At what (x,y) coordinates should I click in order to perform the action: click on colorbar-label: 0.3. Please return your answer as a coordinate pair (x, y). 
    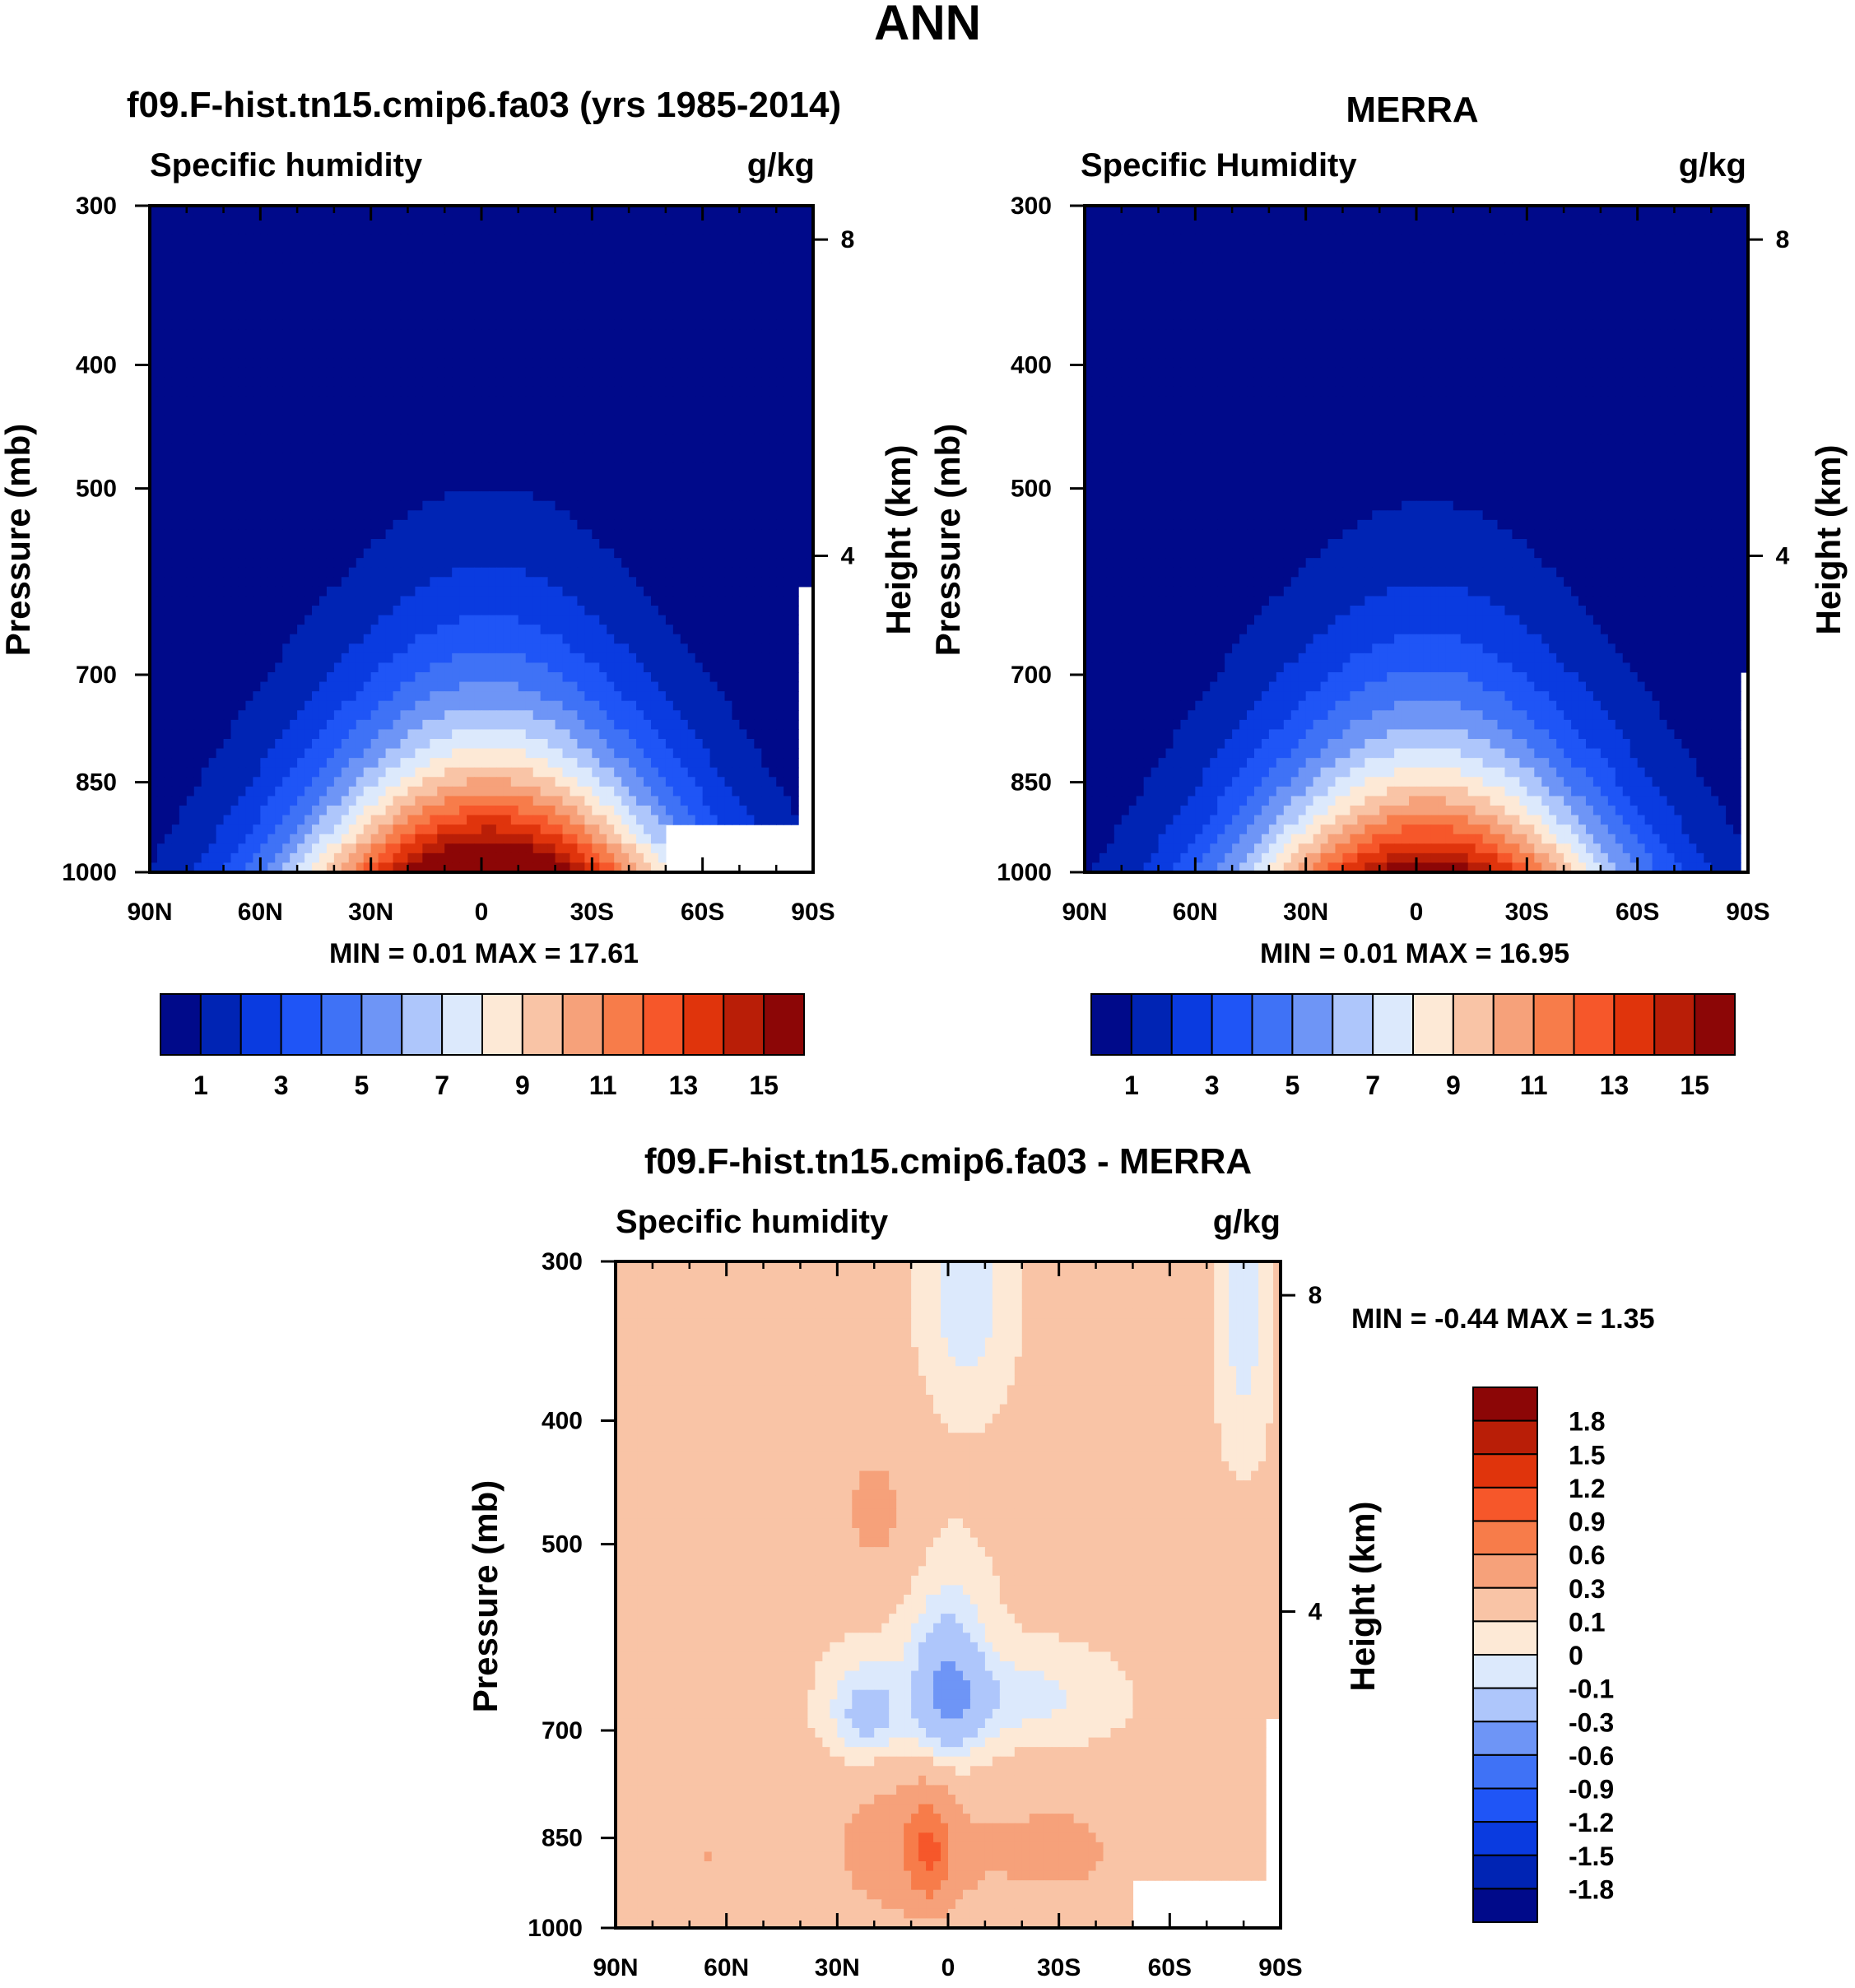
    Looking at the image, I should click on (1587, 1589).